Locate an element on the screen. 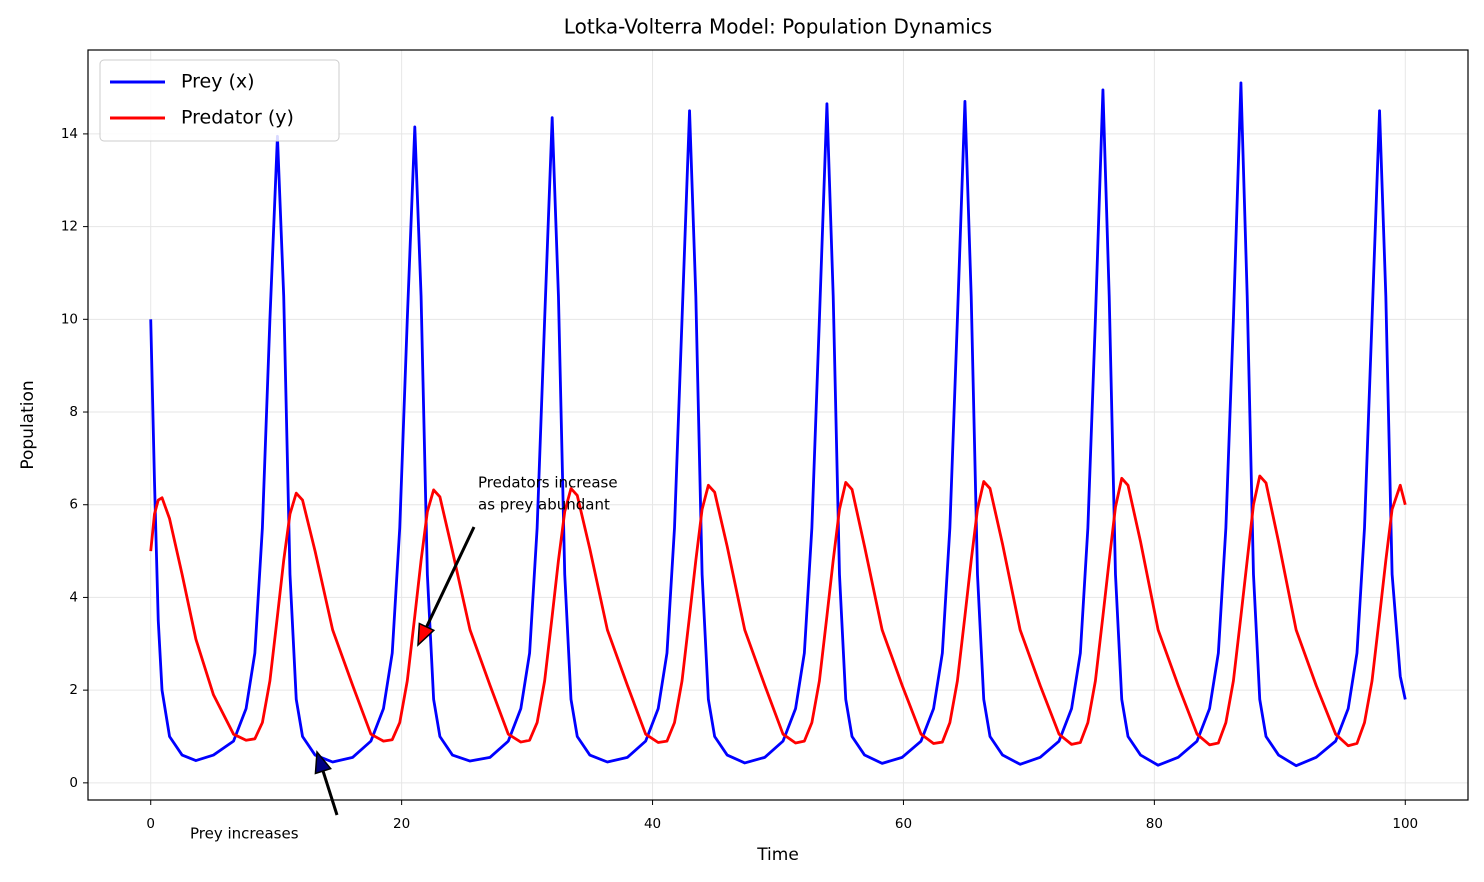 This screenshot has width=1484, height=882. x-tick-label: 80 is located at coordinates (1154, 824).